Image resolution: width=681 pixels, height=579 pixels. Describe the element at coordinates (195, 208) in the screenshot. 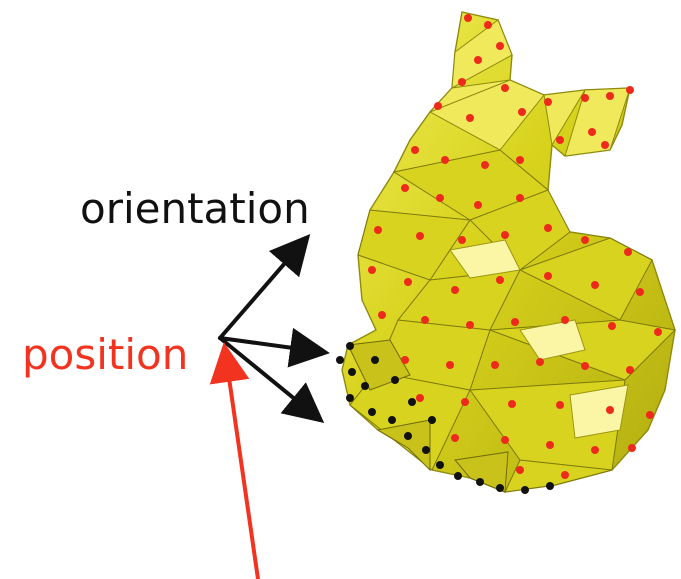

I see `orientation-label: orientation` at that location.